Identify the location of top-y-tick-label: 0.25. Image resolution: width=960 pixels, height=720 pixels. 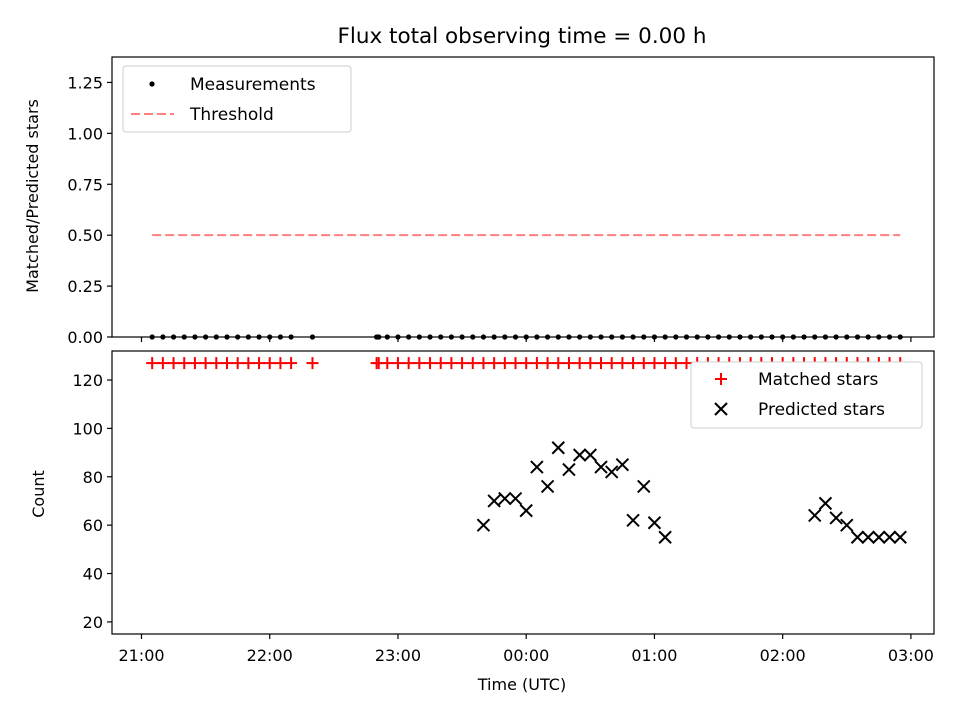
(85, 286).